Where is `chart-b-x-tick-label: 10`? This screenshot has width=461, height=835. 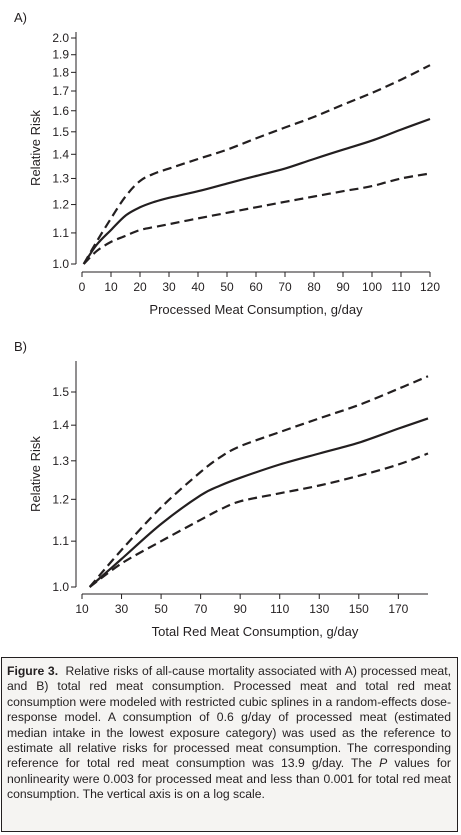
chart-b-x-tick-label: 10 is located at coordinates (82, 609).